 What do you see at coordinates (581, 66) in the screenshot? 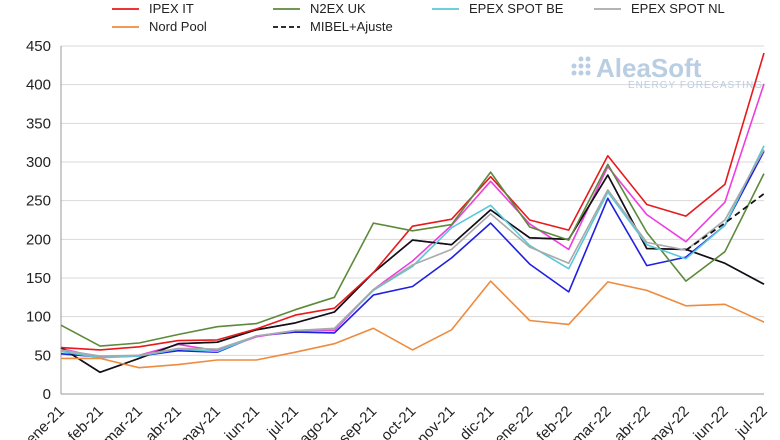
I see `aleasoft-dots-icon` at bounding box center [581, 66].